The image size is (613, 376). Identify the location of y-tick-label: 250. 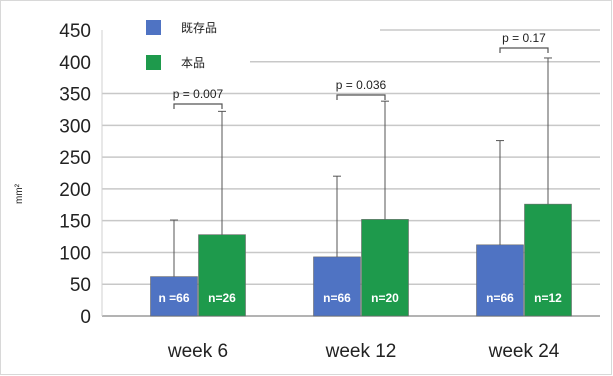
(75, 158).